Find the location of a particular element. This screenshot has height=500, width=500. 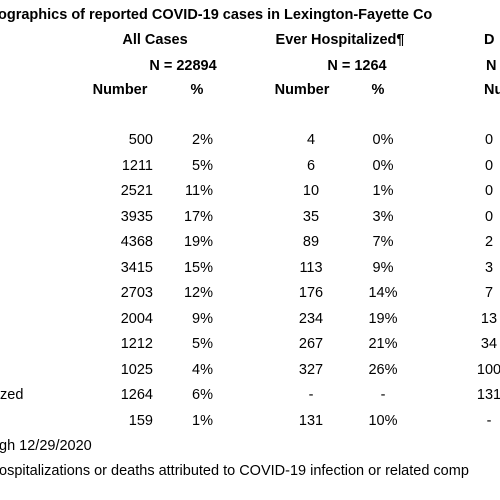

table-cell: 3415 is located at coordinates (136, 267).